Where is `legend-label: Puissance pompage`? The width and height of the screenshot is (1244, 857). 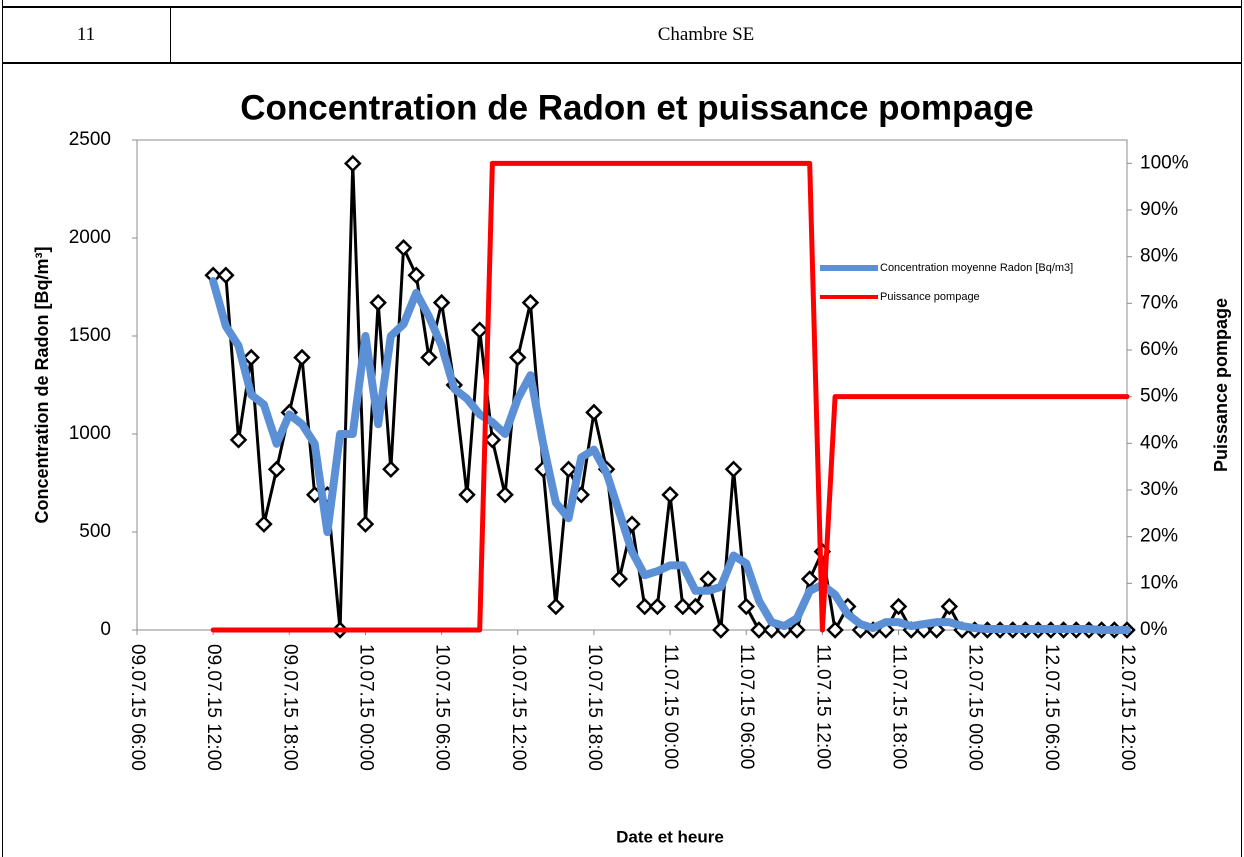 legend-label: Puissance pompage is located at coordinates (930, 297).